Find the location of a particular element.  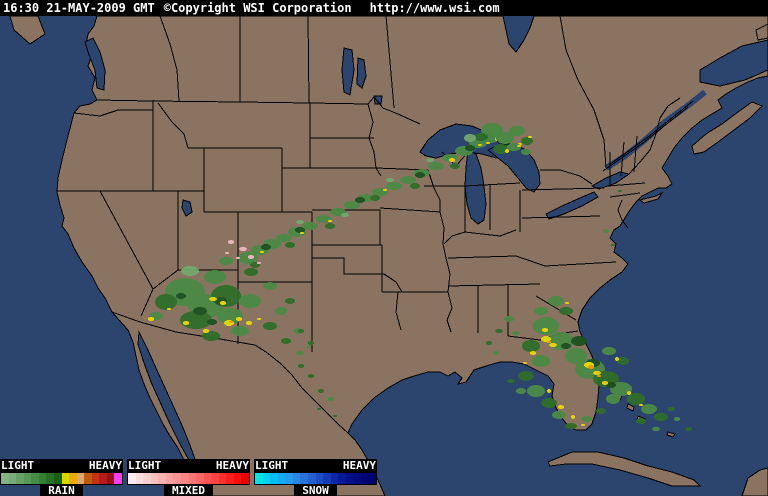

st-lawrence-outline is located at coordinates (648, 136).